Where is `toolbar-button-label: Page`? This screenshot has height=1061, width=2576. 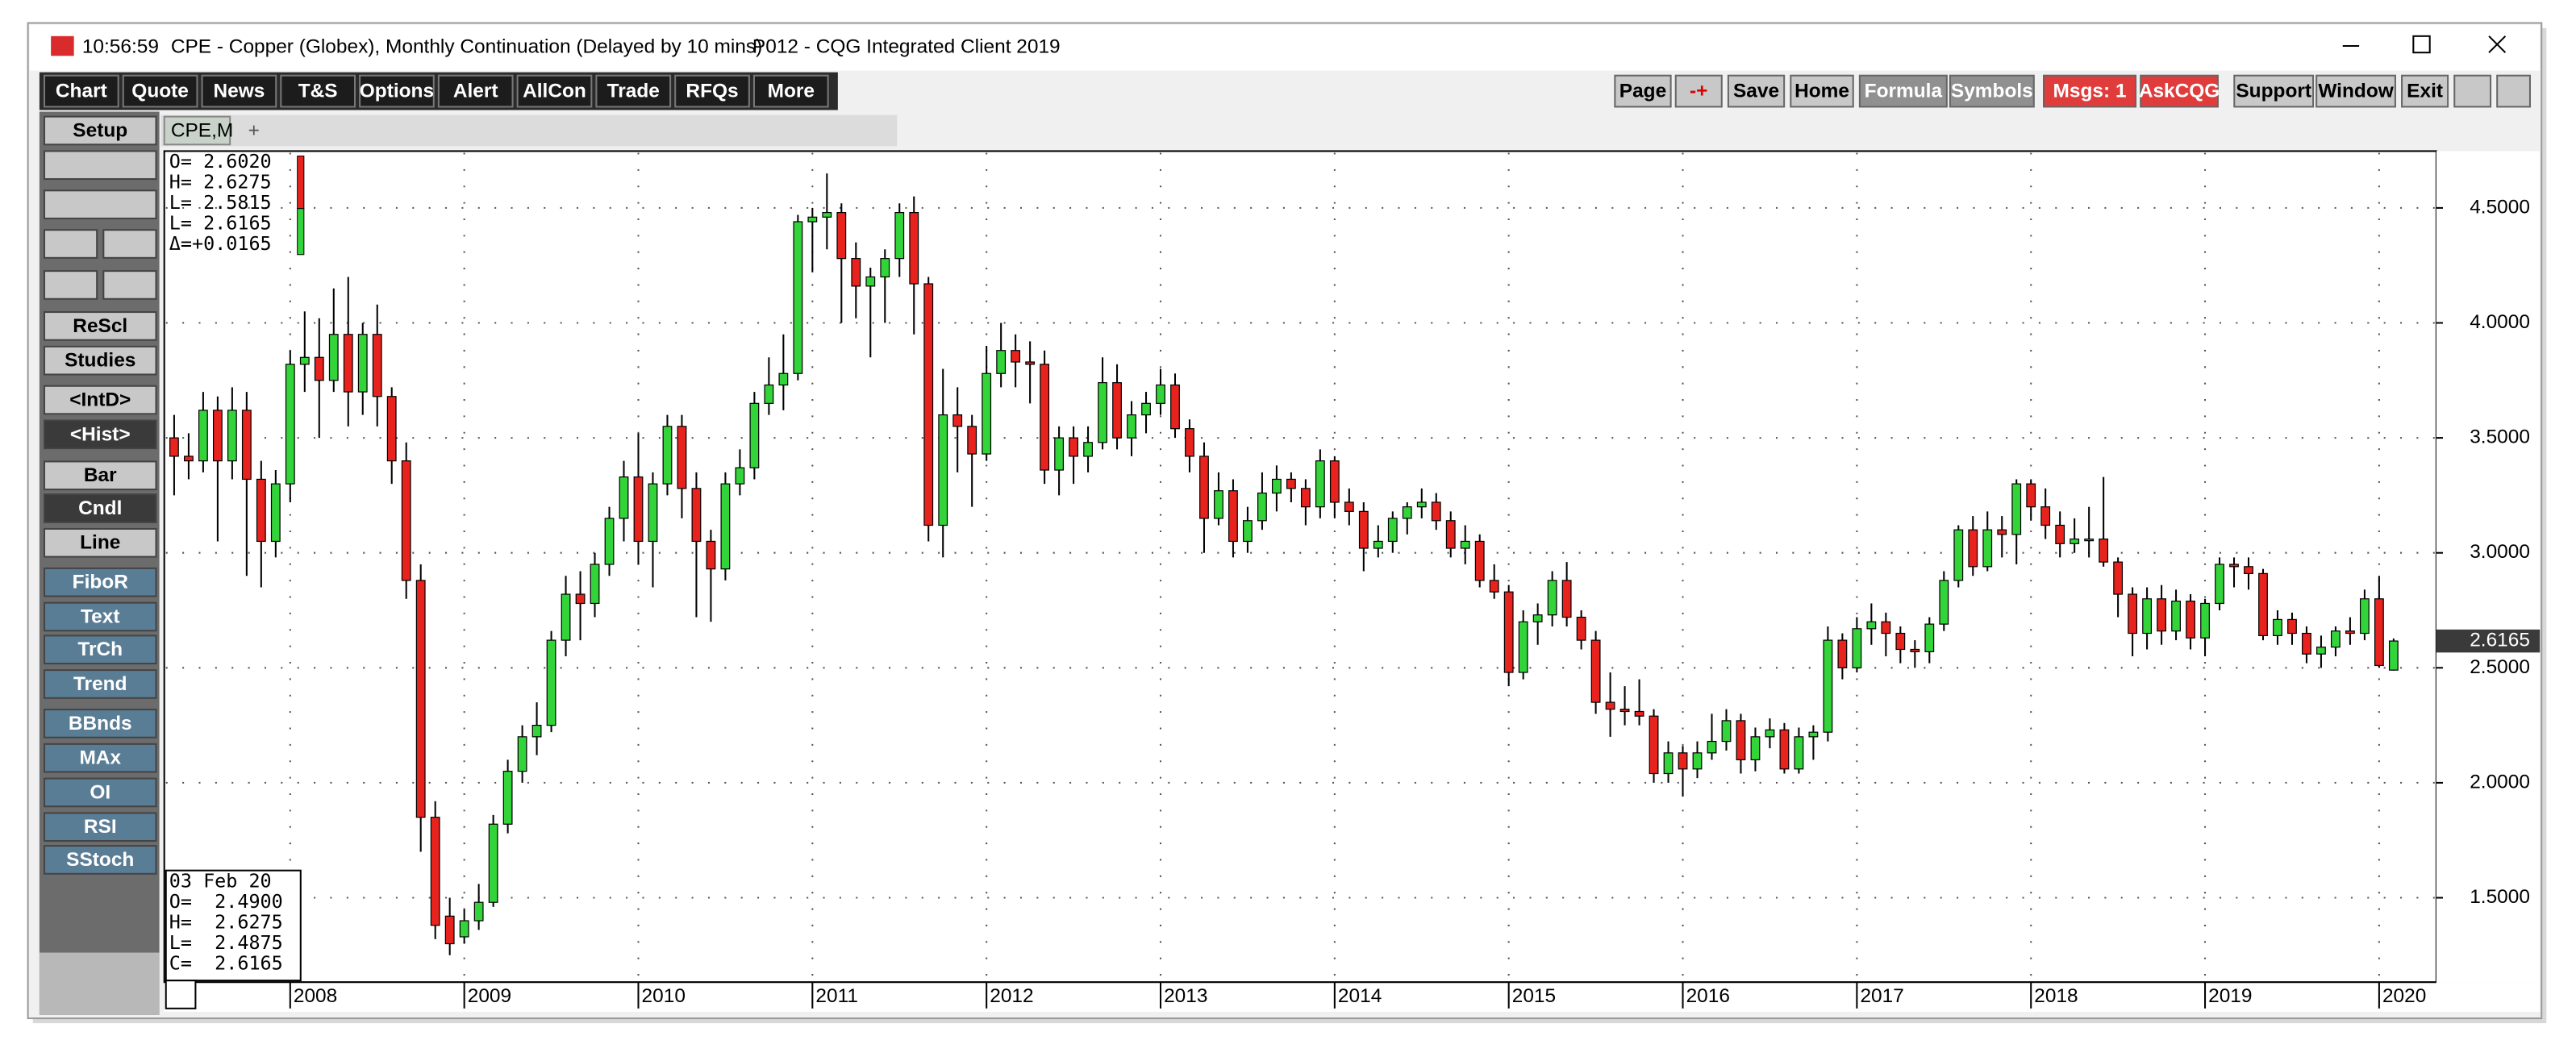 toolbar-button-label: Page is located at coordinates (1642, 91).